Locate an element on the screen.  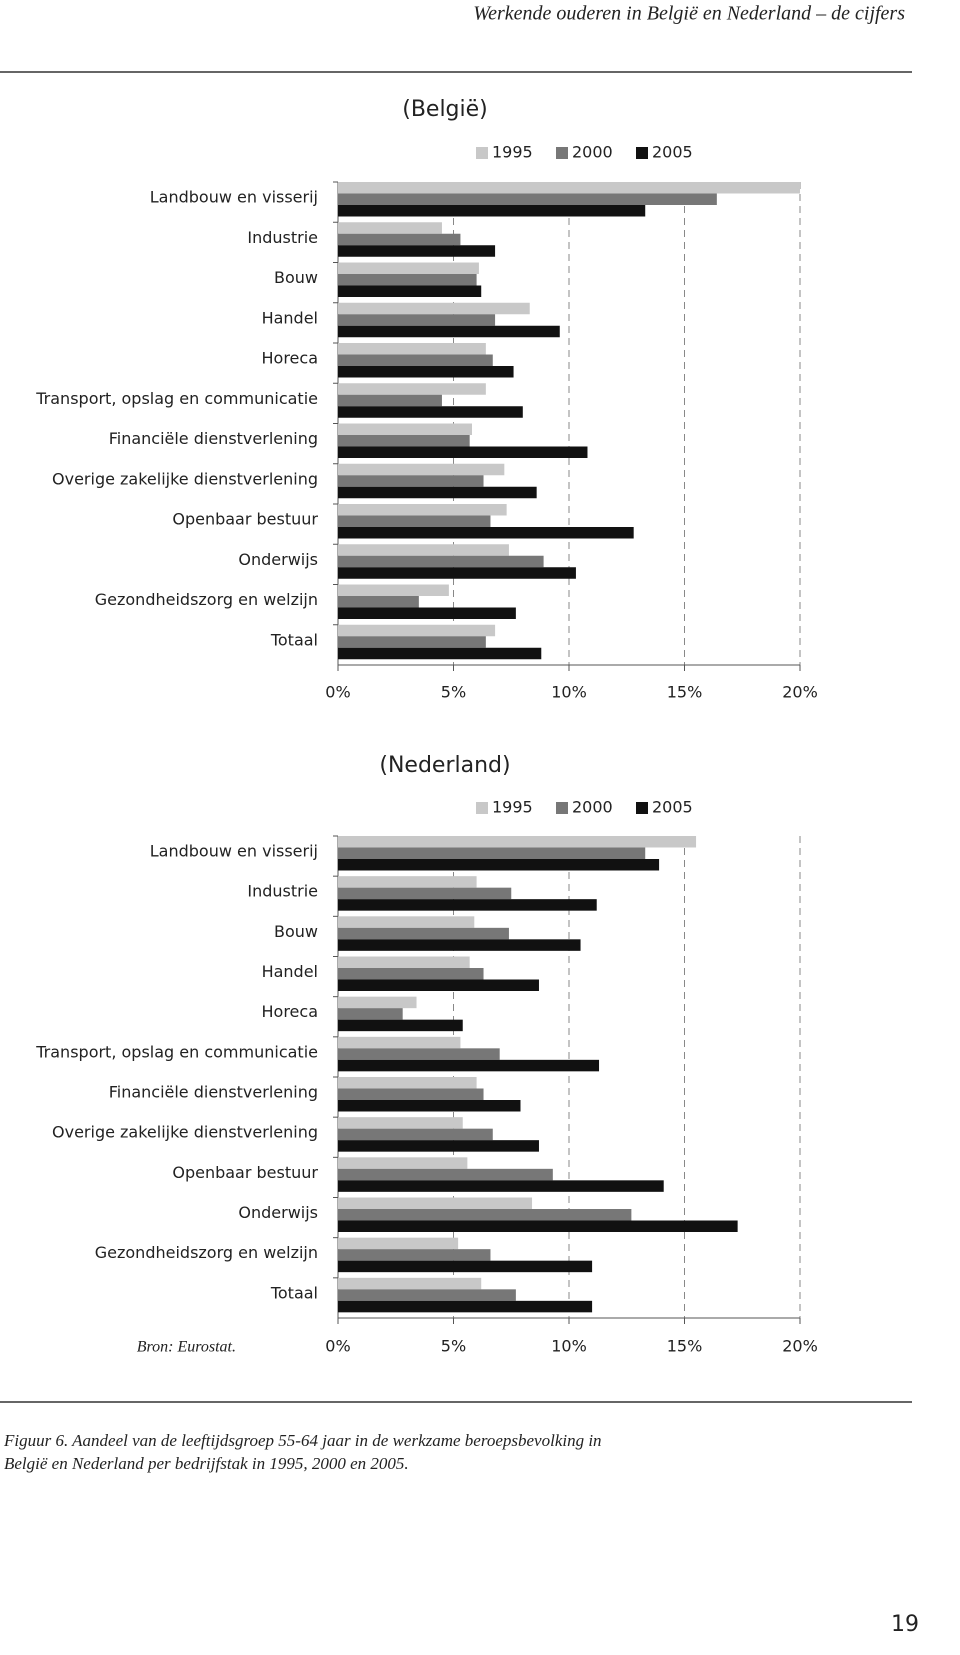
chart-title: (België) is located at coordinates (445, 109).